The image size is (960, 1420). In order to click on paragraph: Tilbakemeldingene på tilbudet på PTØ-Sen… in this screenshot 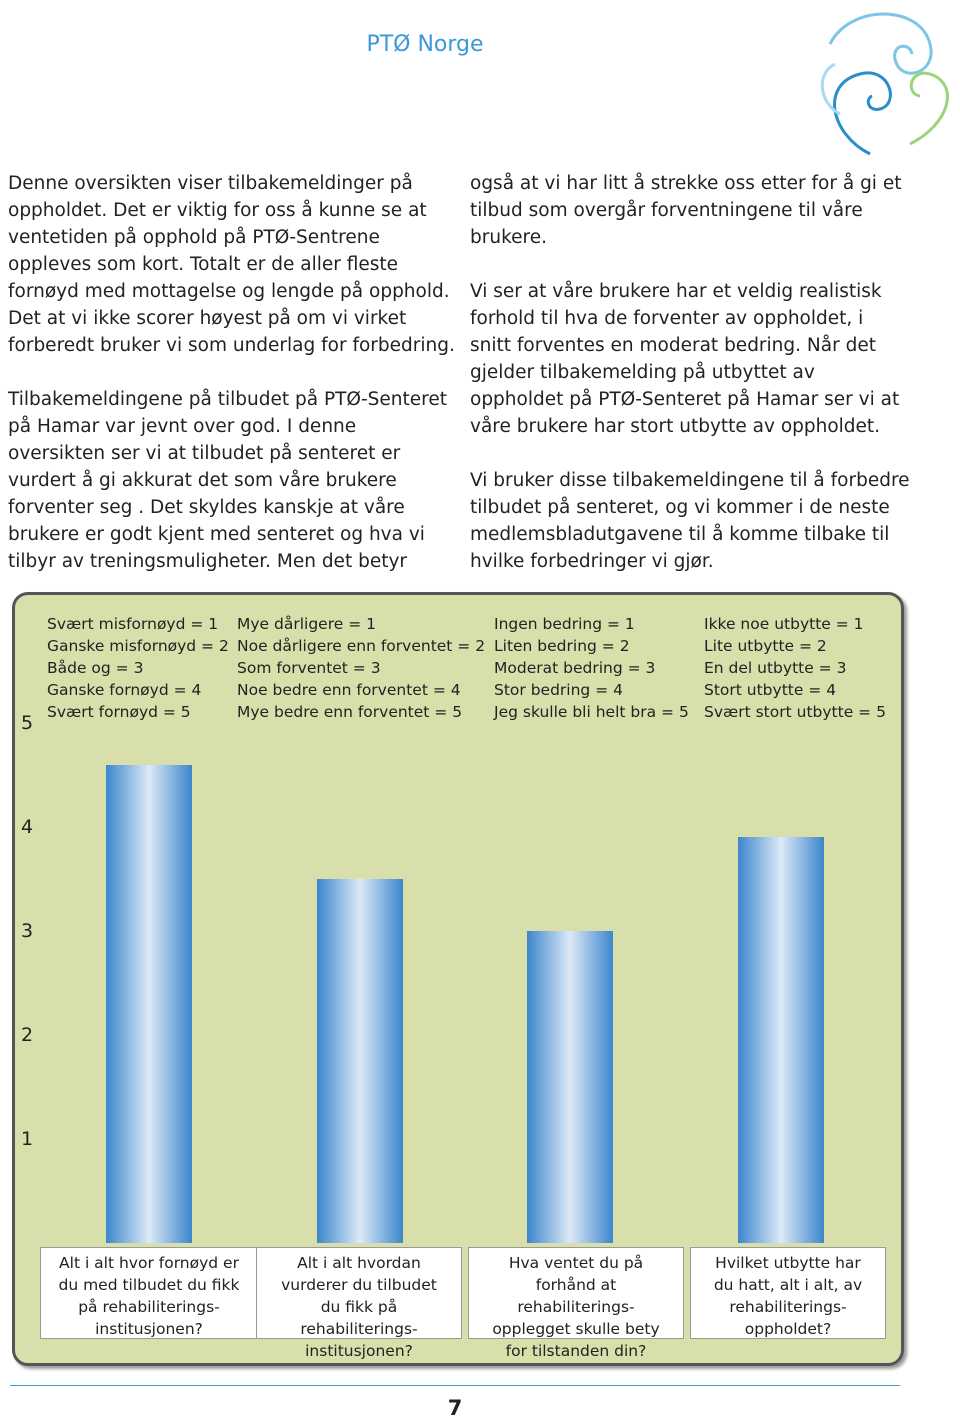, I will do `click(227, 480)`.